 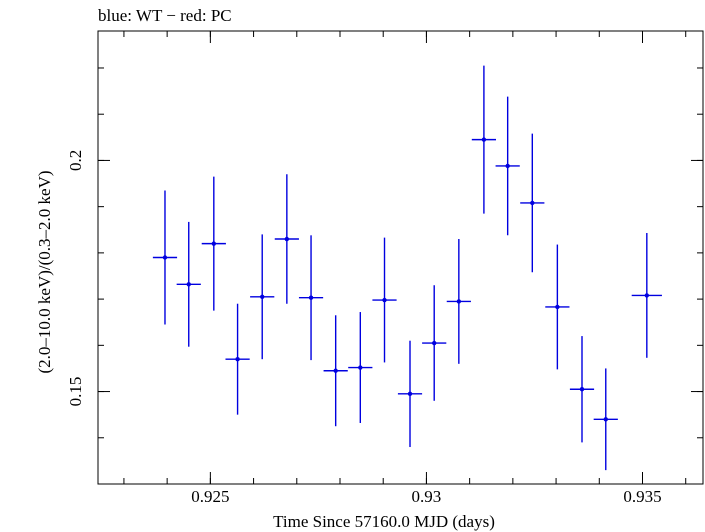 I want to click on chart-title: blue: WT − red: PC, so click(x=165, y=15).